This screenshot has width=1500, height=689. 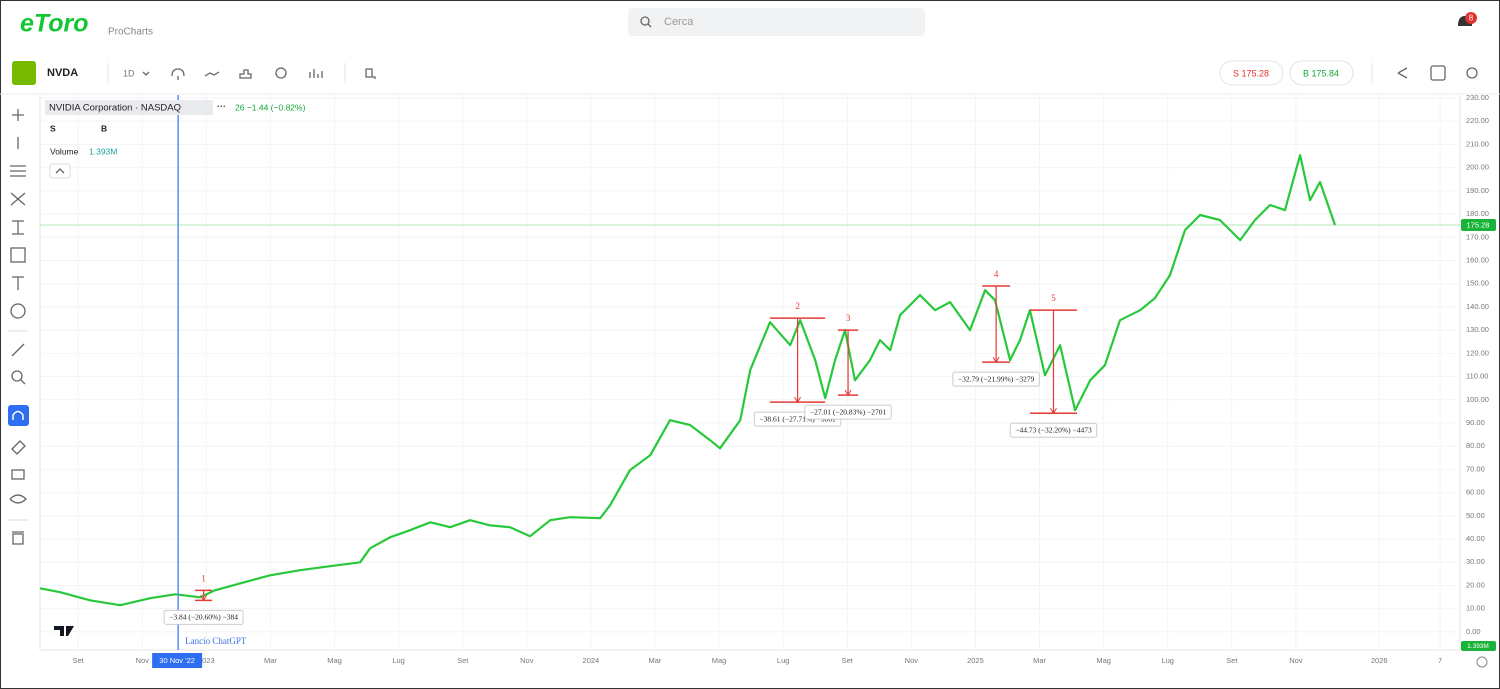 What do you see at coordinates (1477, 167) in the screenshot?
I see `y-tick-label: 200.00` at bounding box center [1477, 167].